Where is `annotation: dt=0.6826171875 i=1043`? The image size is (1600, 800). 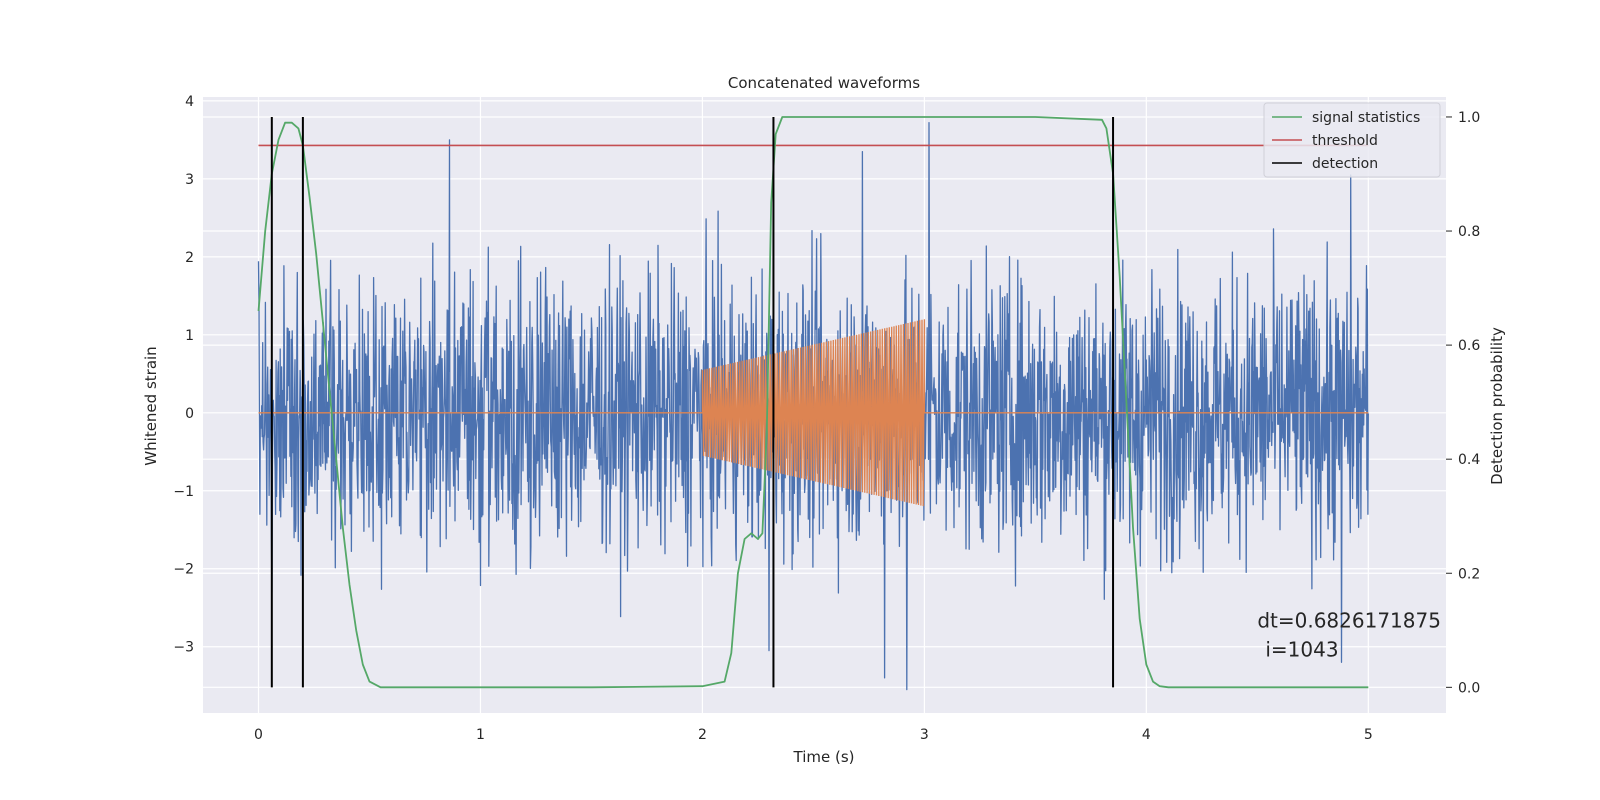
annotation: dt=0.6826171875 i=1043 is located at coordinates (1349, 634).